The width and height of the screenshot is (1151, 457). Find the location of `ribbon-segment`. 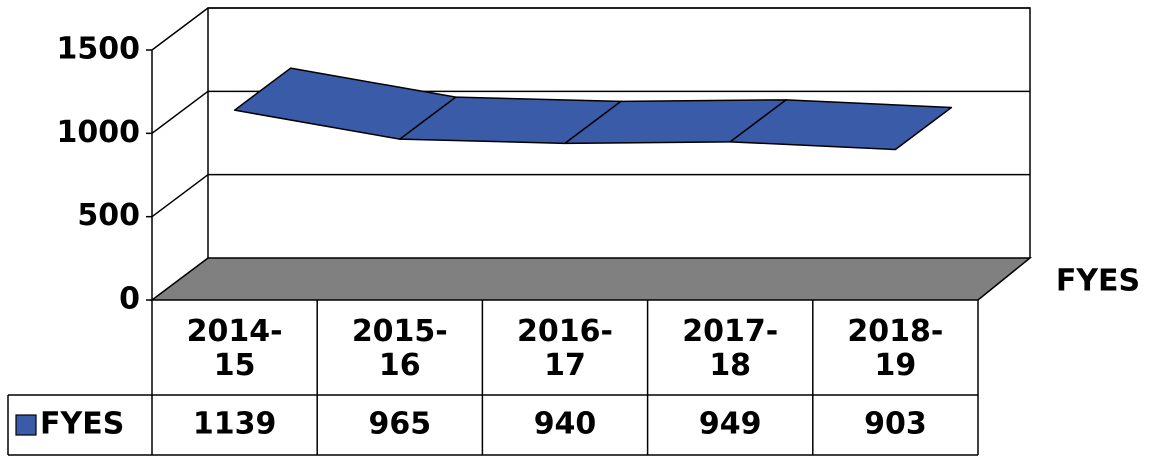

ribbon-segment is located at coordinates (841, 125).